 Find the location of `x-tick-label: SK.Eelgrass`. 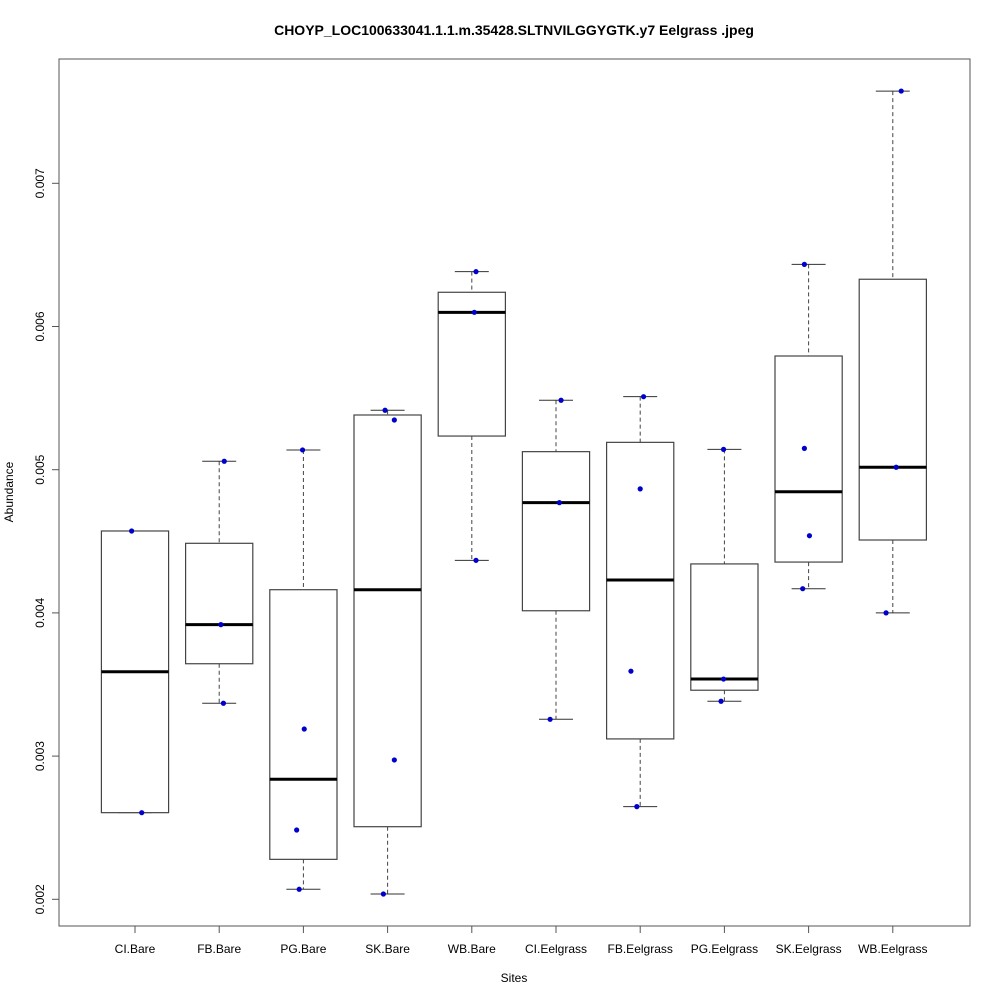

x-tick-label: SK.Eelgrass is located at coordinates (809, 949).